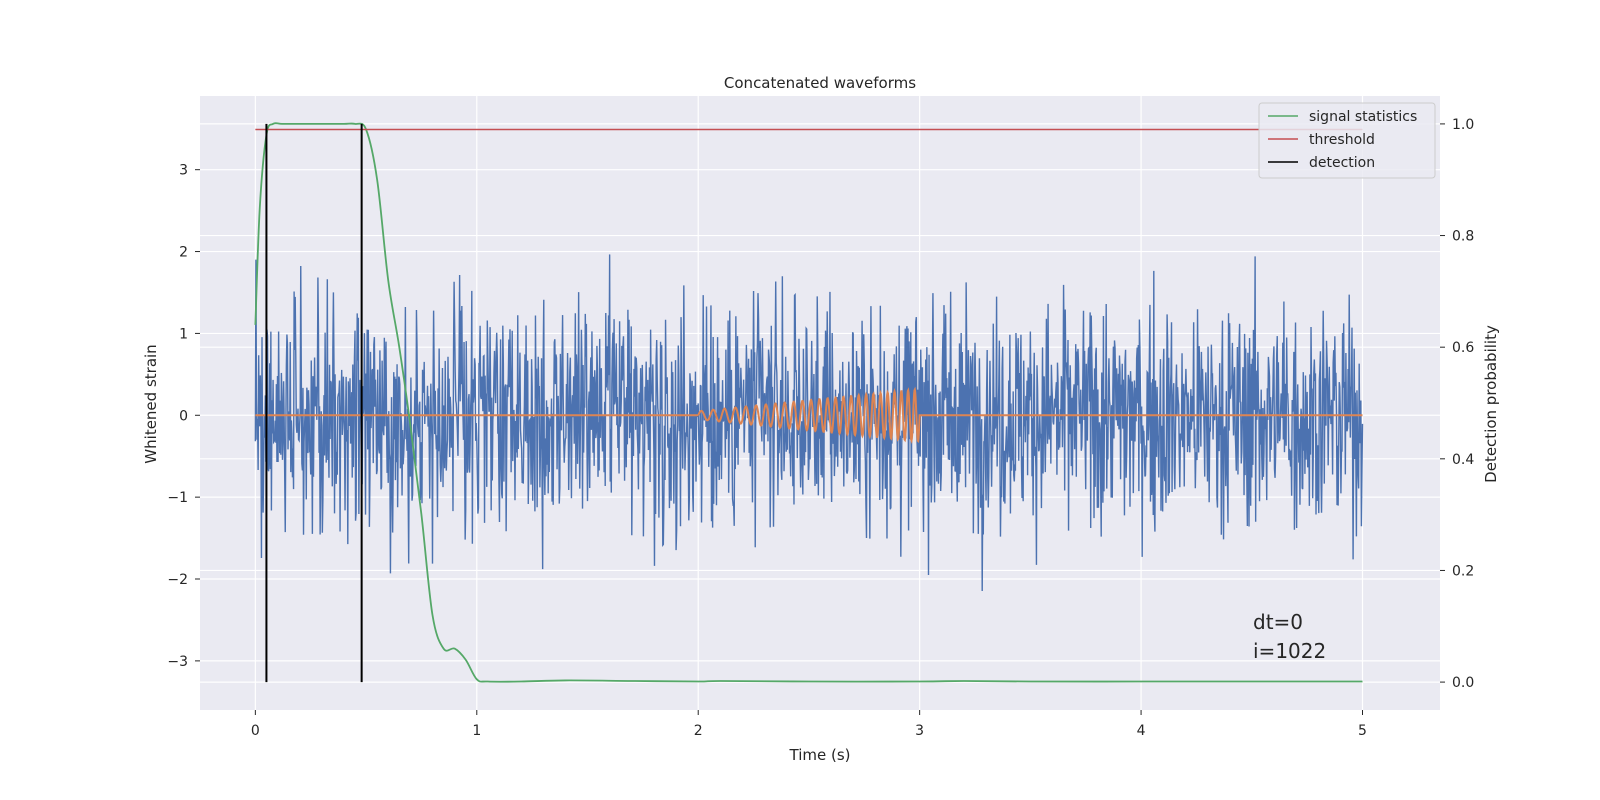 The image size is (1600, 800). What do you see at coordinates (177, 662) in the screenshot?
I see `y-left-tick-label-0: −3` at bounding box center [177, 662].